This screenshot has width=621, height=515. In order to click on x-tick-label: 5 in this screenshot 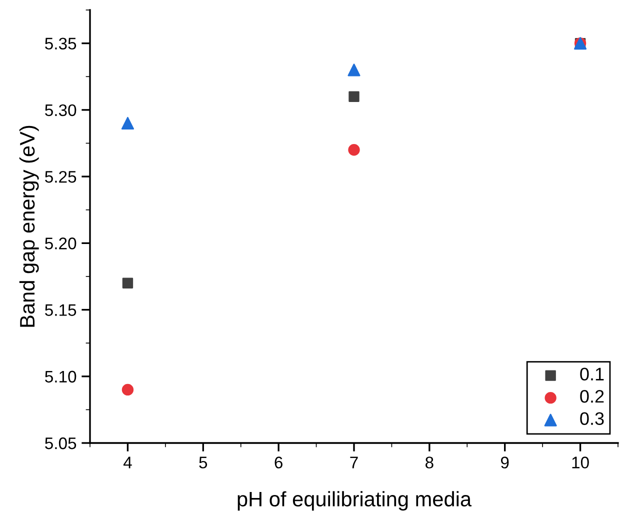, I will do `click(203, 462)`.